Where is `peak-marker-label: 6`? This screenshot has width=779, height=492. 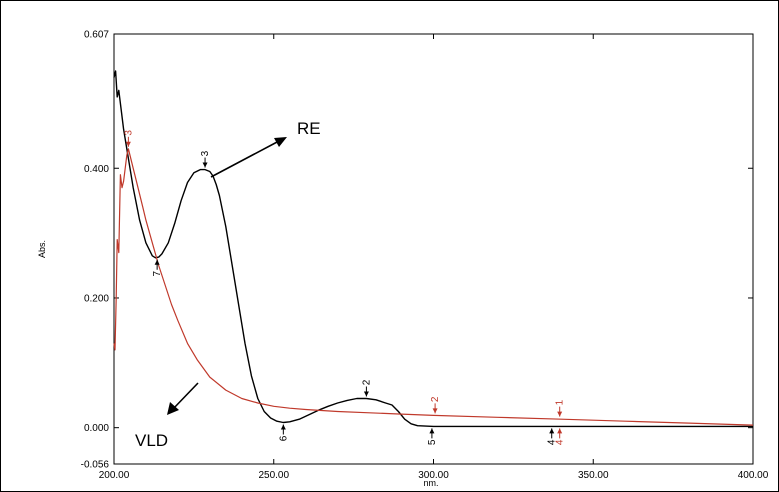 peak-marker-label: 6 is located at coordinates (283, 438).